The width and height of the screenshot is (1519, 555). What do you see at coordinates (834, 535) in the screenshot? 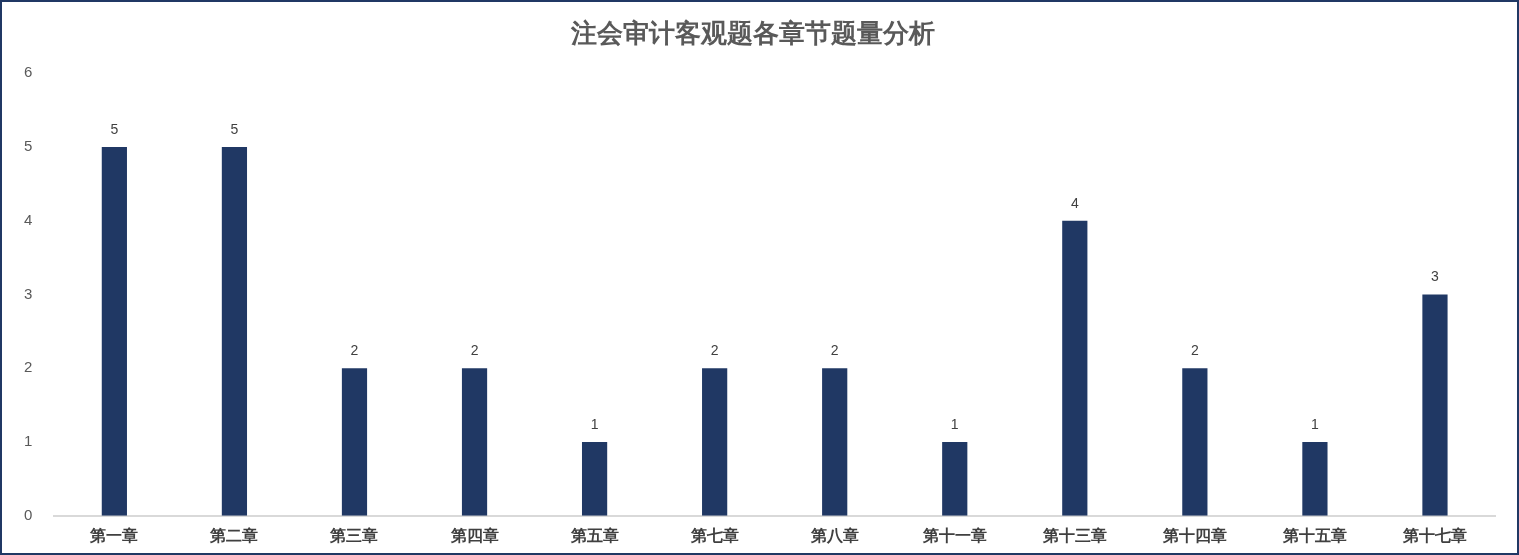
I see `x-tick-label: 第八章` at bounding box center [834, 535].